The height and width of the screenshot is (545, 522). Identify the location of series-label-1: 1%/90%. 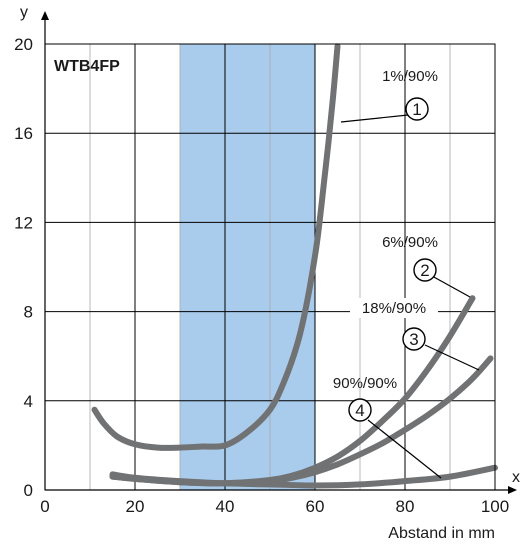
(410, 76).